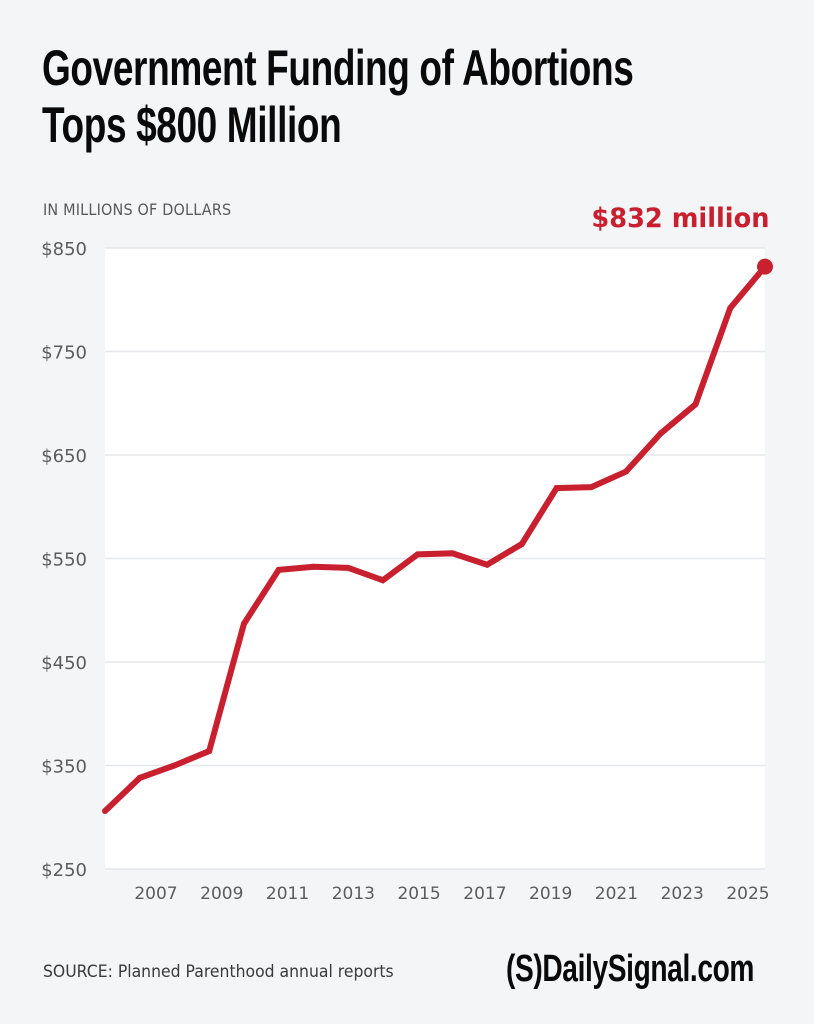 The image size is (814, 1024). What do you see at coordinates (192, 125) in the screenshot?
I see `title-line-2: Tops $800 Million` at bounding box center [192, 125].